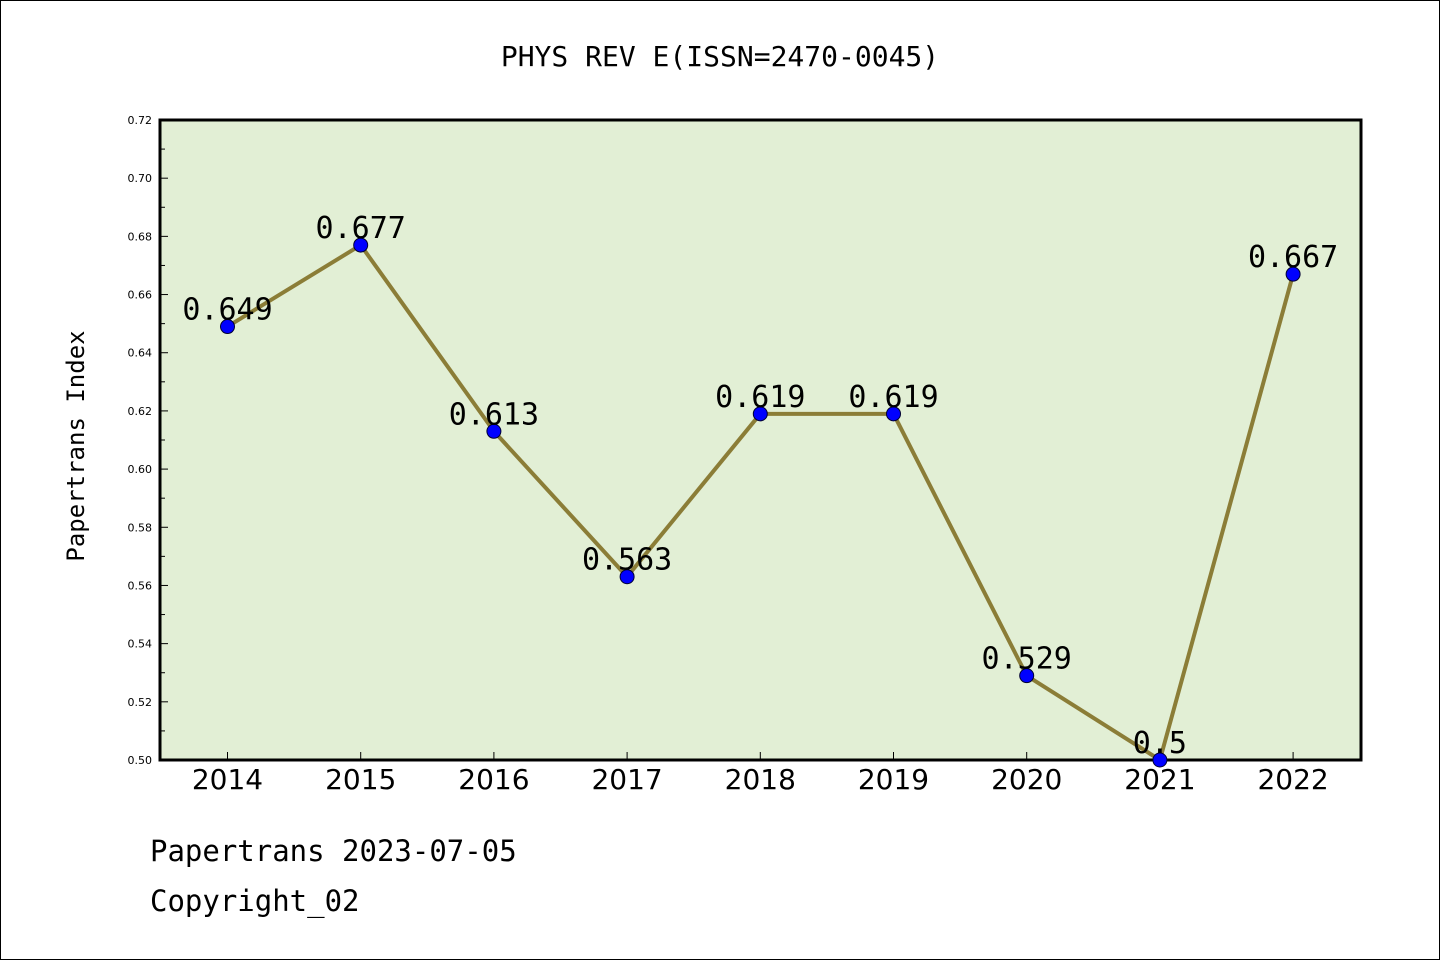 The height and width of the screenshot is (960, 1440). Describe the element at coordinates (333, 851) in the screenshot. I see `footer-date: Papertrans 2023-07-05` at that location.